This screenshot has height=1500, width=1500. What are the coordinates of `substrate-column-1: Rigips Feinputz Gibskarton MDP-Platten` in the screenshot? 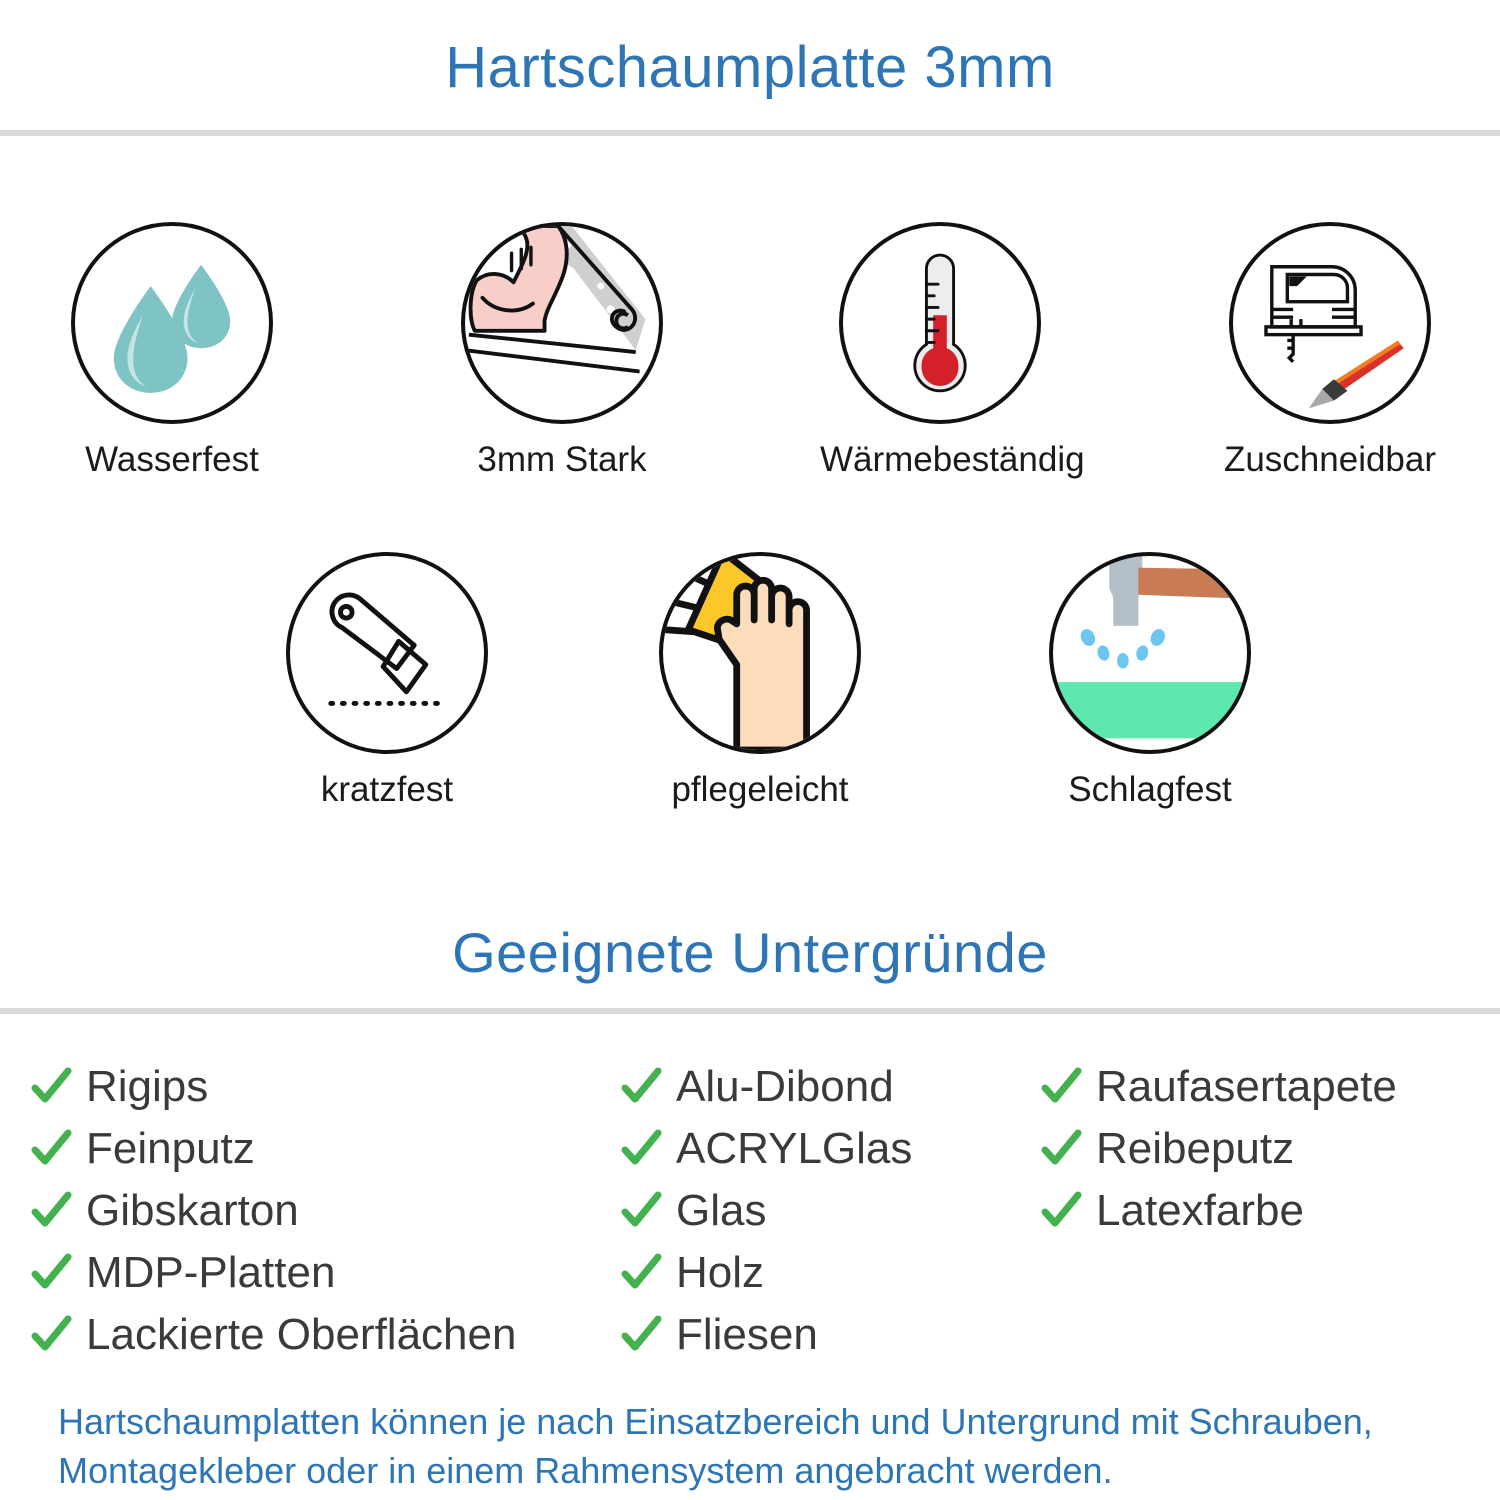 It's located at (330, 1211).